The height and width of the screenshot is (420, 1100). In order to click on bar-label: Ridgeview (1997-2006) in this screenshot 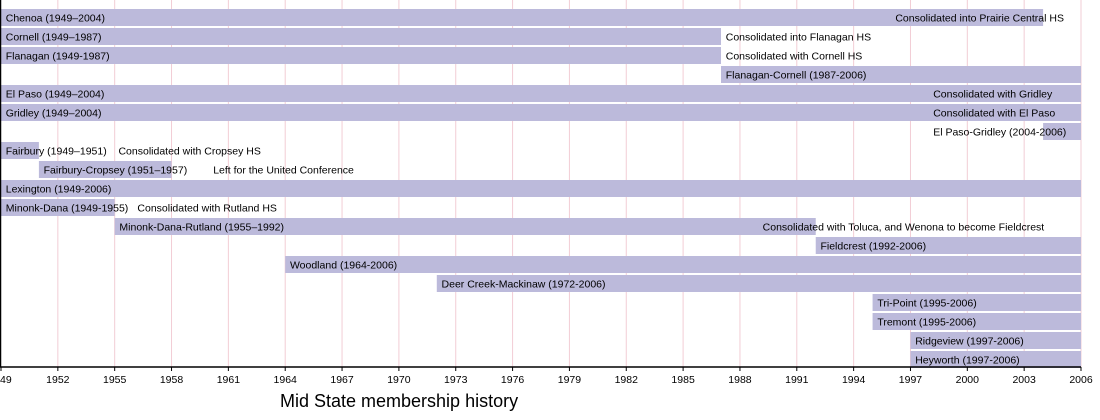, I will do `click(969, 342)`.